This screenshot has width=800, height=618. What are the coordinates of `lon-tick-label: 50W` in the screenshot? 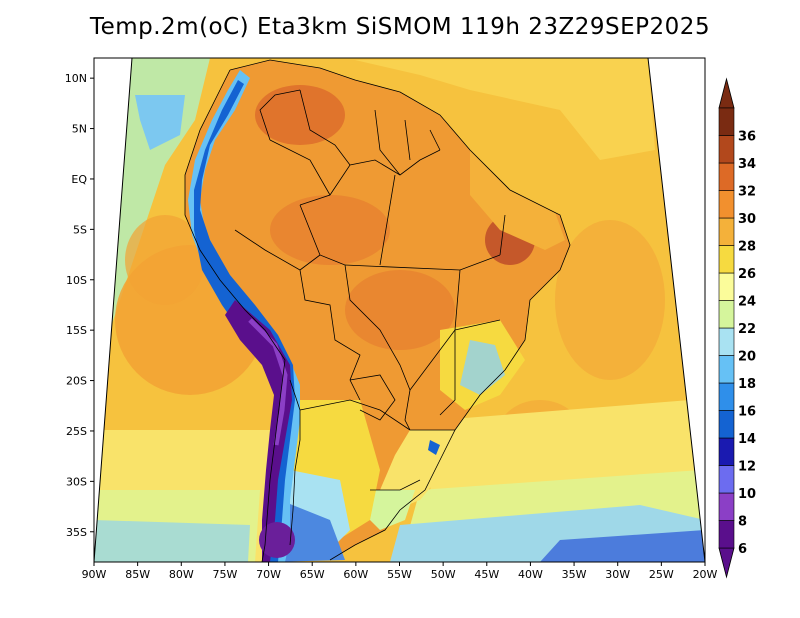 It's located at (443, 574).